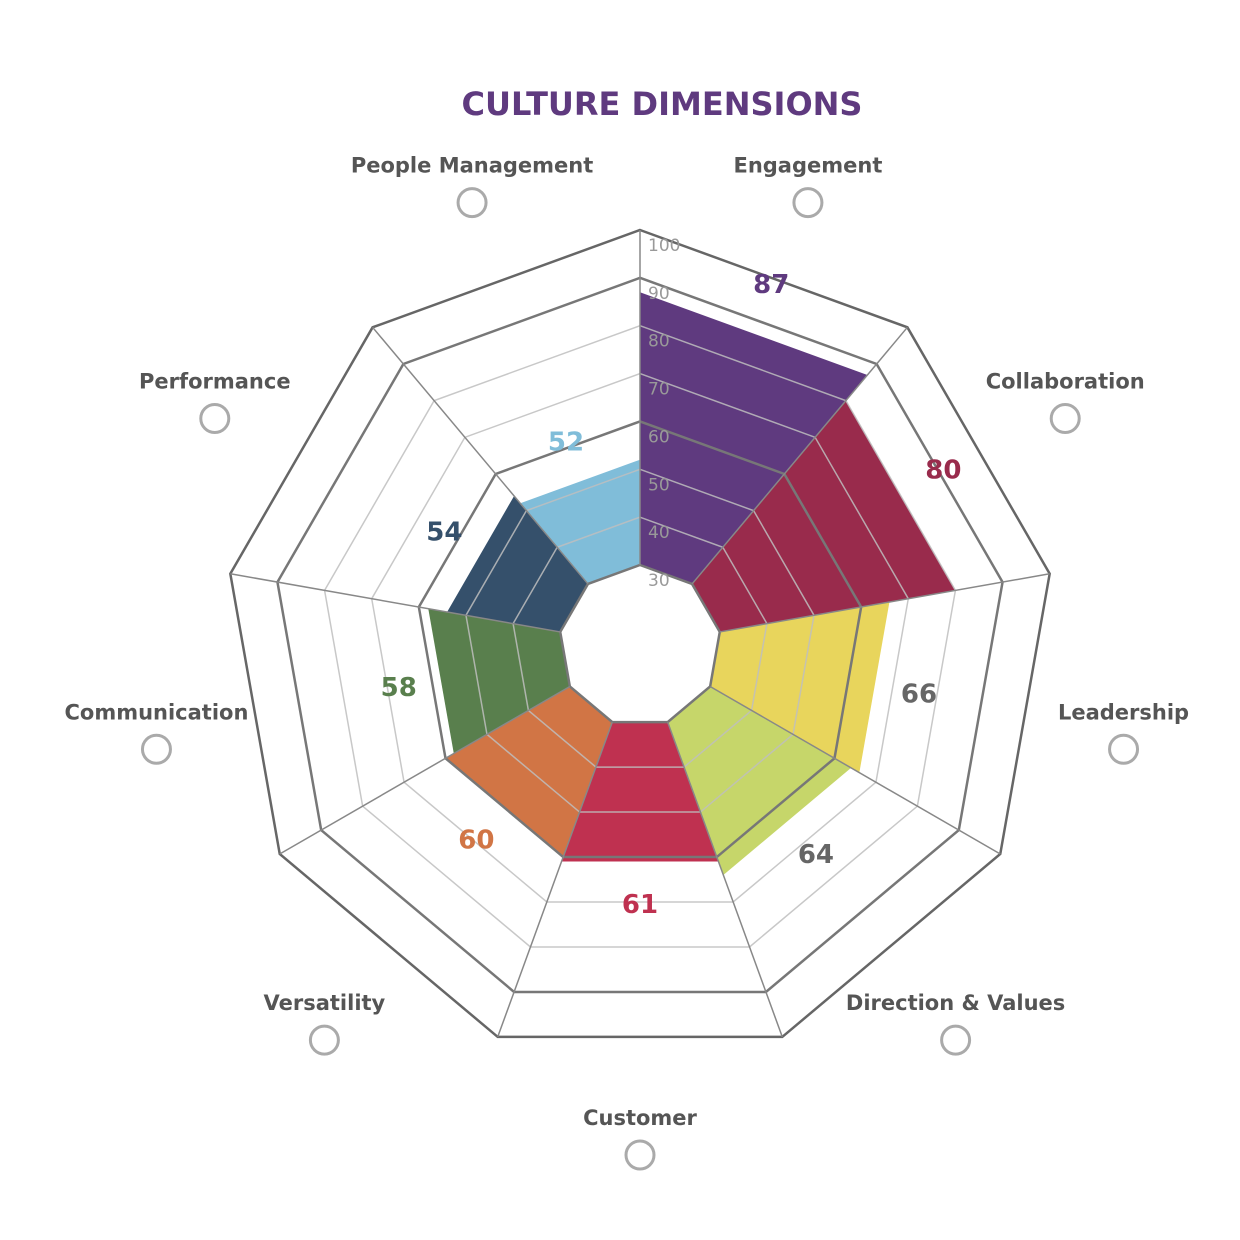 This screenshot has height=1240, width=1240. I want to click on category-label: Communication, so click(156, 712).